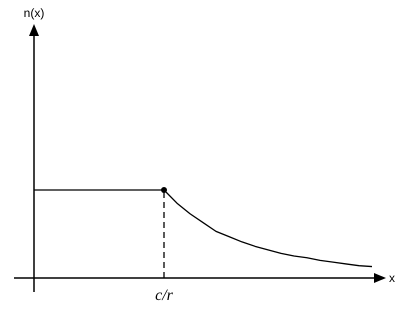 The height and width of the screenshot is (323, 401). Describe the element at coordinates (34, 13) in the screenshot. I see `text: n(x)` at that location.